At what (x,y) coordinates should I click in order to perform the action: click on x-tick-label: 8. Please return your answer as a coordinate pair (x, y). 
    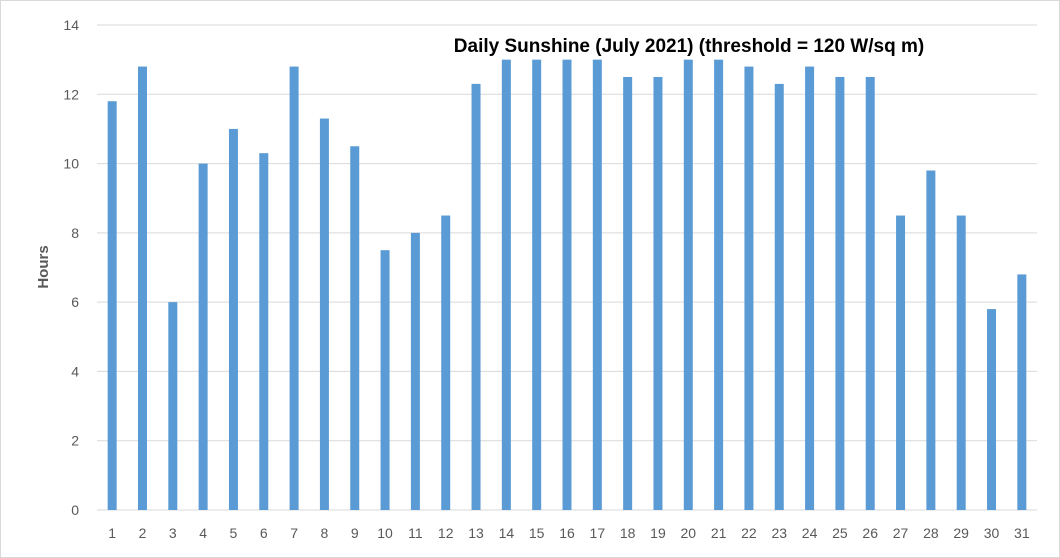
    Looking at the image, I should click on (325, 533).